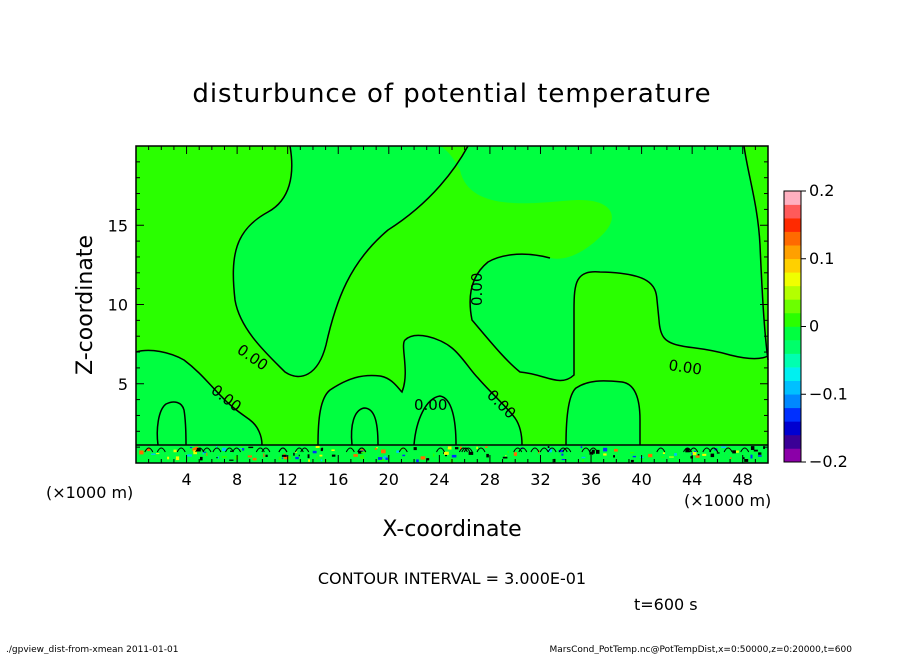  I want to click on time-text: t=600 s, so click(666, 604).